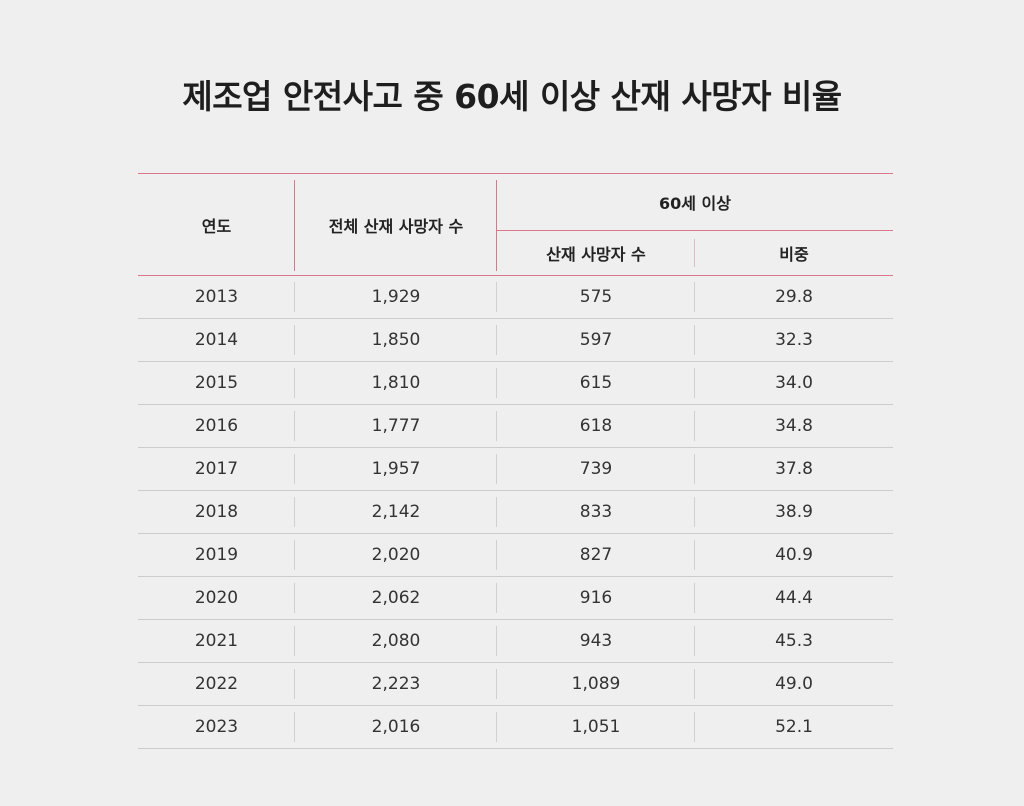  What do you see at coordinates (396, 340) in the screenshot?
I see `cell-total-deaths: 1,850` at bounding box center [396, 340].